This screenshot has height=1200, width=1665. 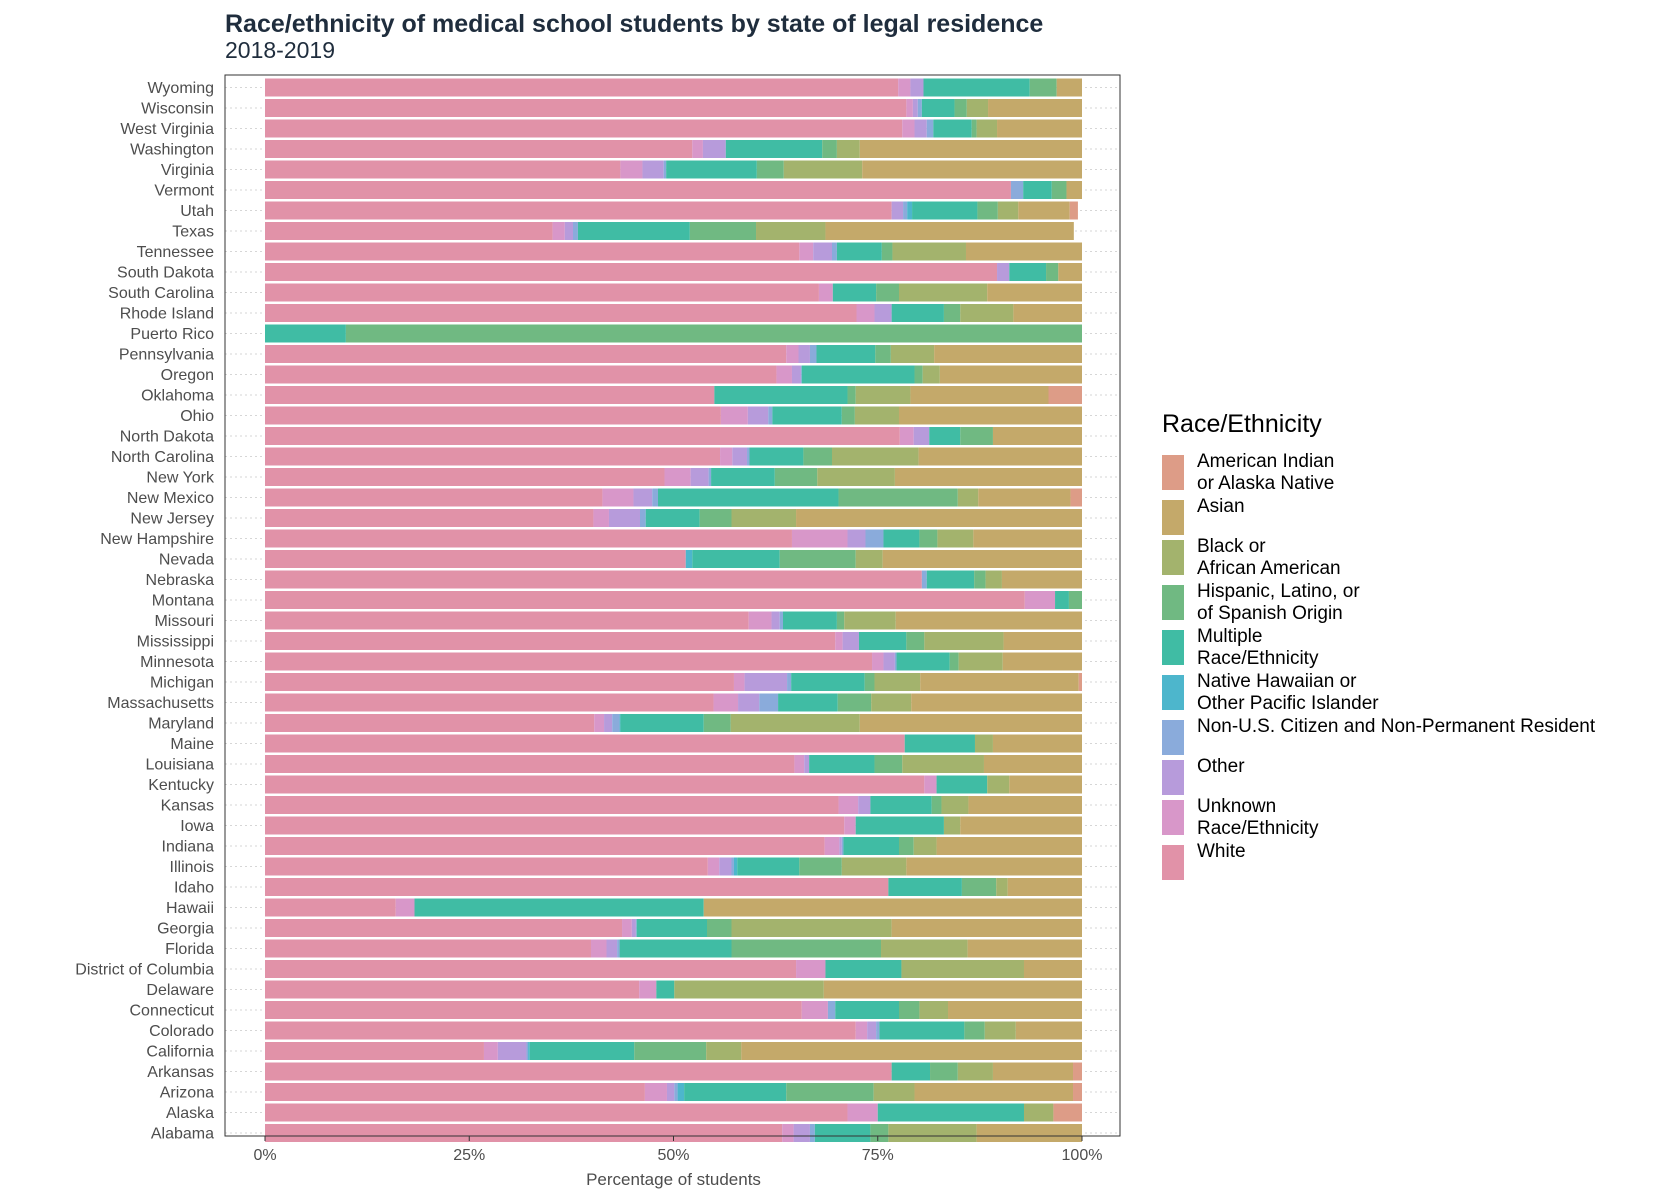 I want to click on legend-label: Hispanic, Latino, or of Spanish Origin, so click(x=1278, y=602).